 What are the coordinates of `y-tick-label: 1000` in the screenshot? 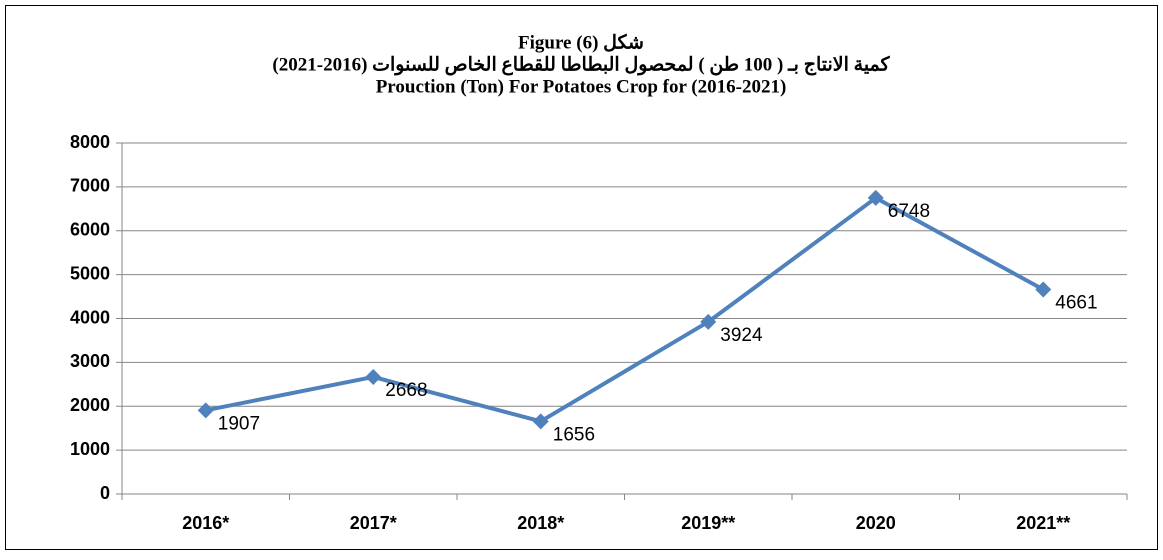 It's located at (90, 449).